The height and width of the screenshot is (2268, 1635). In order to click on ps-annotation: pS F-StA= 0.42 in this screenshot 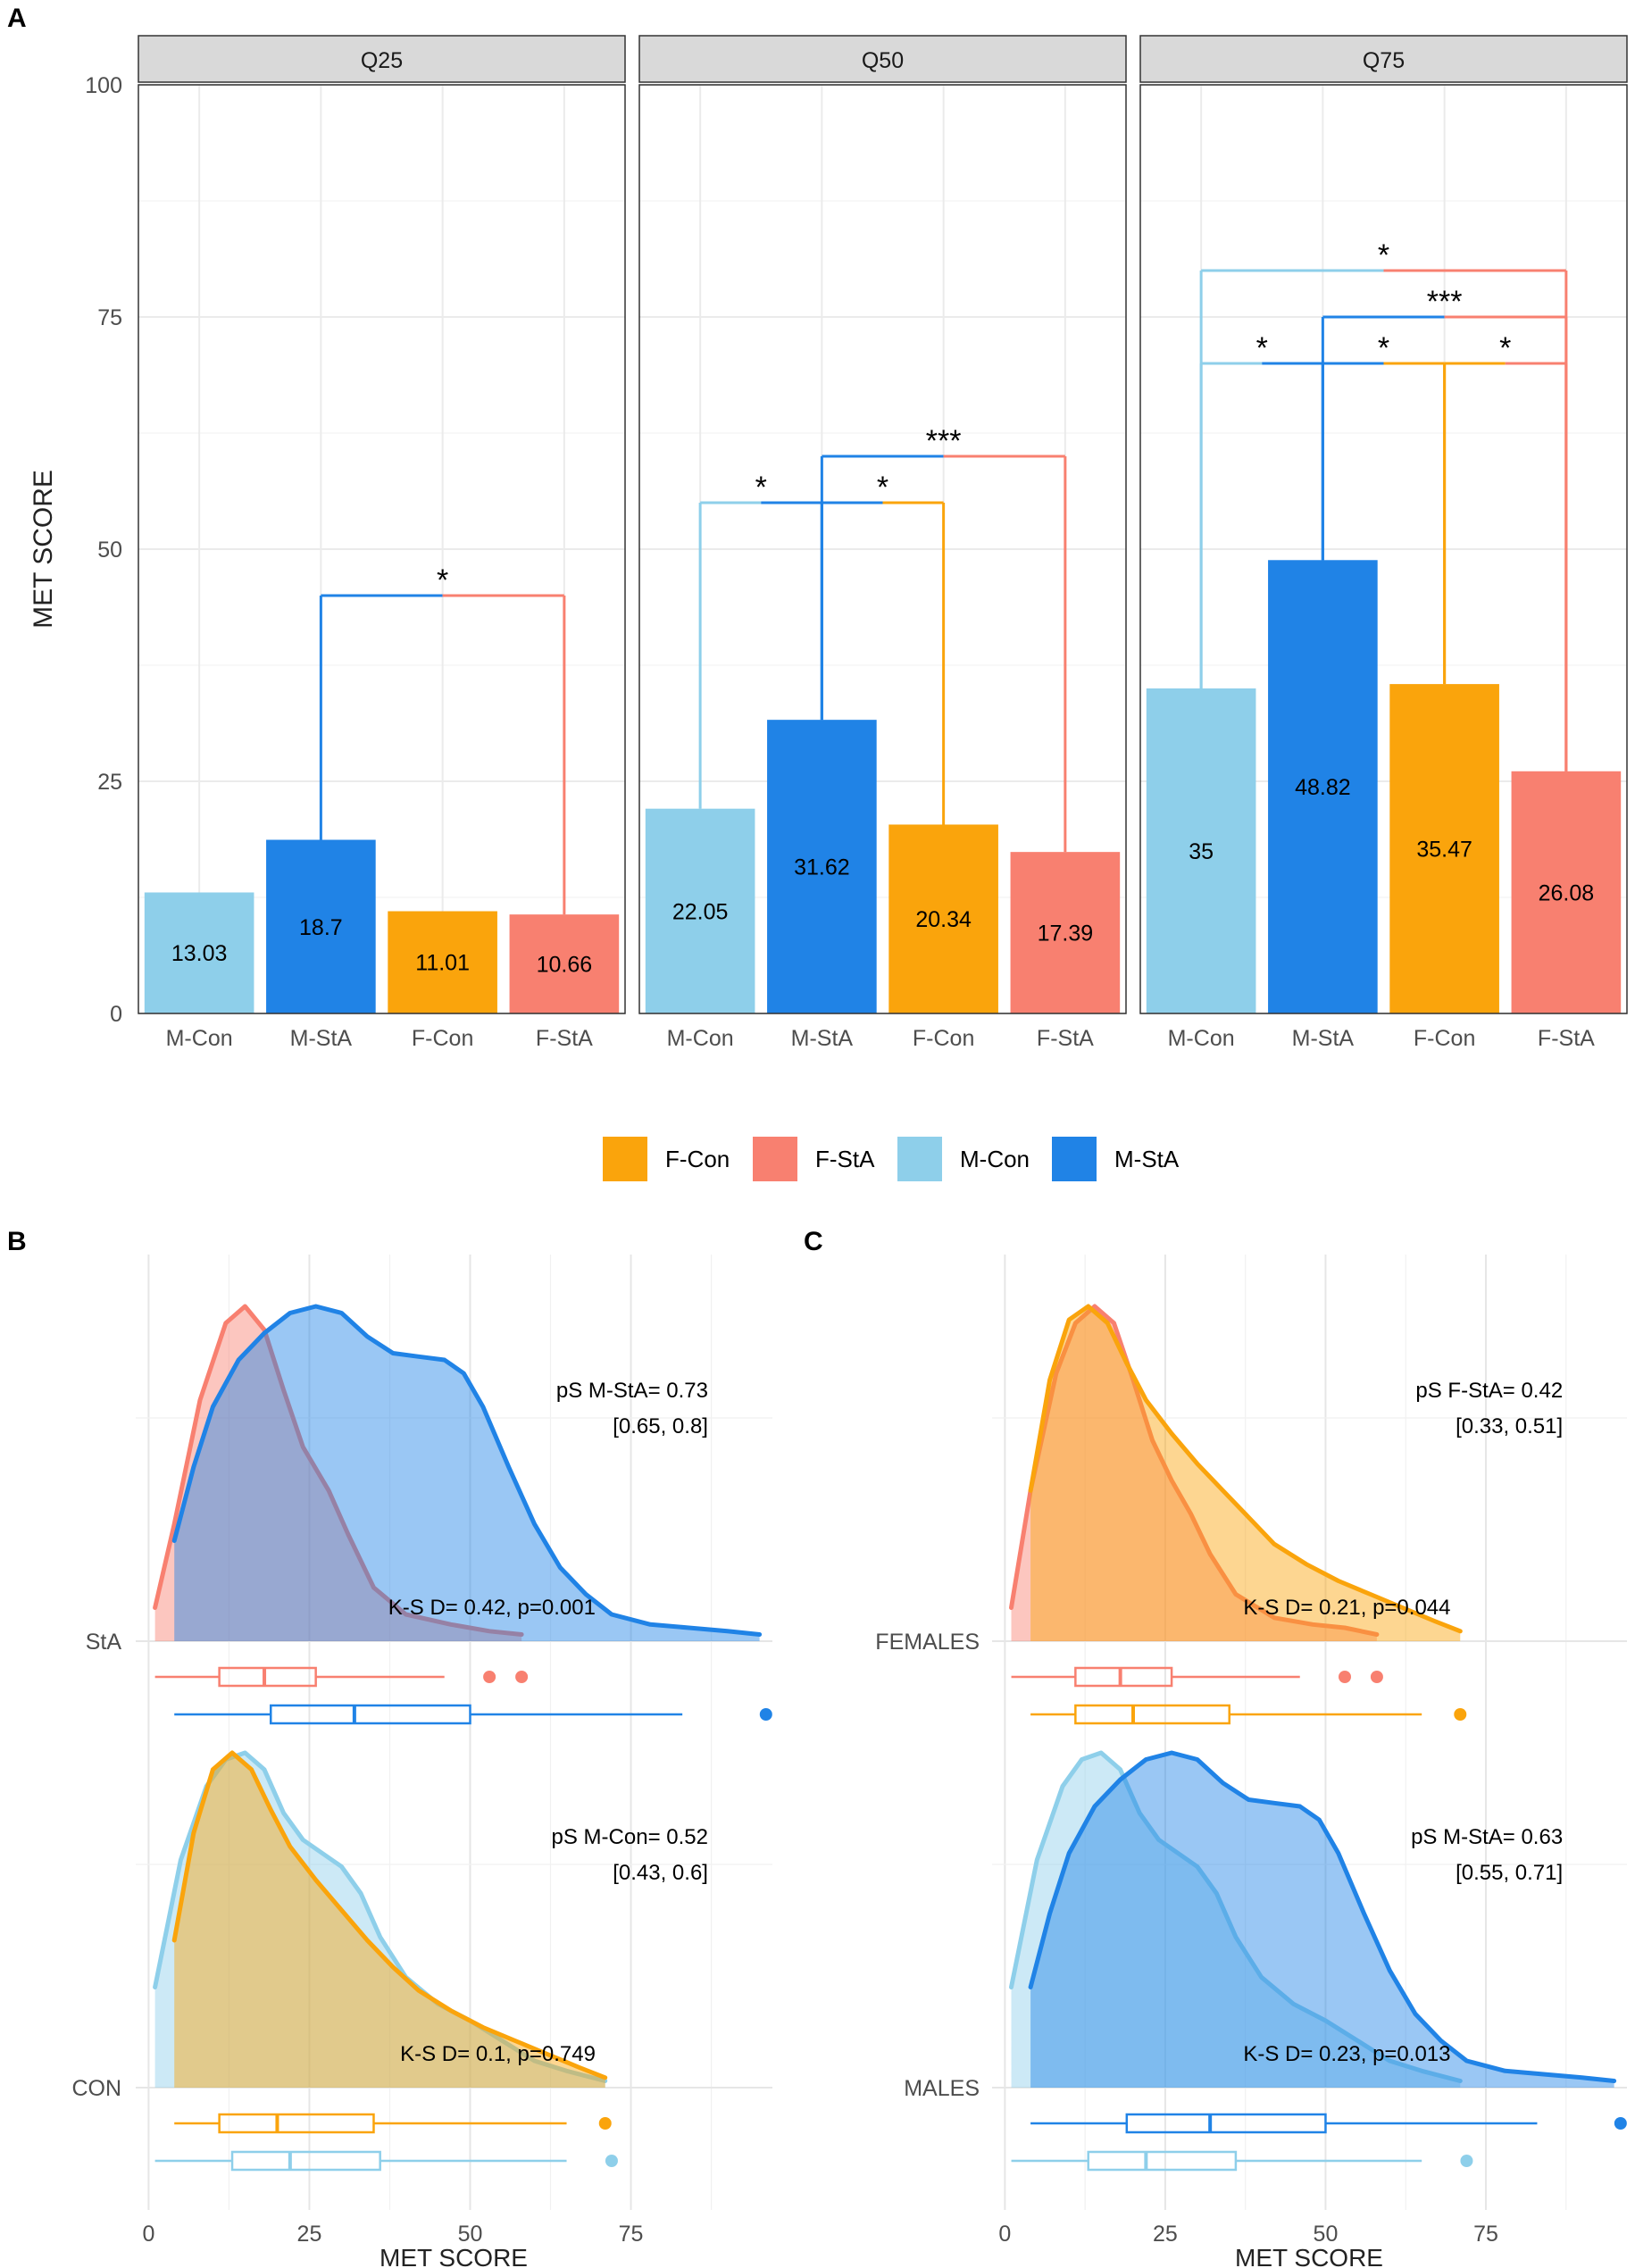, I will do `click(1489, 1391)`.